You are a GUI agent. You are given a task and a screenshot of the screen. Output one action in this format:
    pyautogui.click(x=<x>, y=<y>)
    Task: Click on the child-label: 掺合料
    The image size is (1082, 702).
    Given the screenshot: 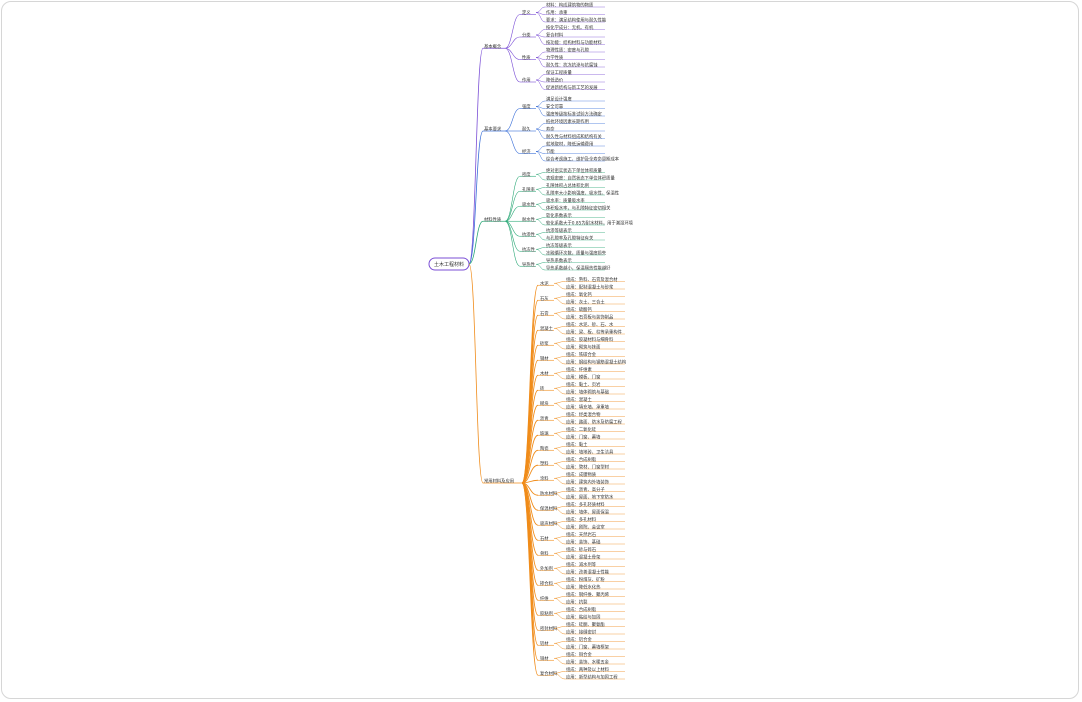 What is the action you would take?
    pyautogui.click(x=547, y=583)
    